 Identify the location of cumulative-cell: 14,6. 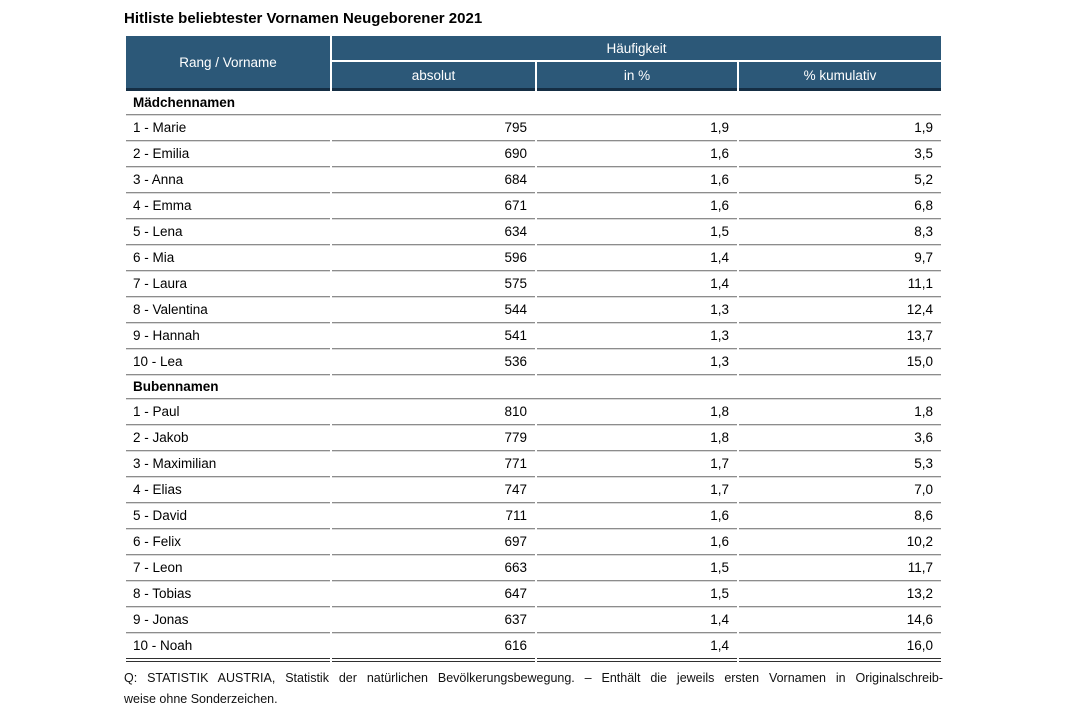
(840, 620).